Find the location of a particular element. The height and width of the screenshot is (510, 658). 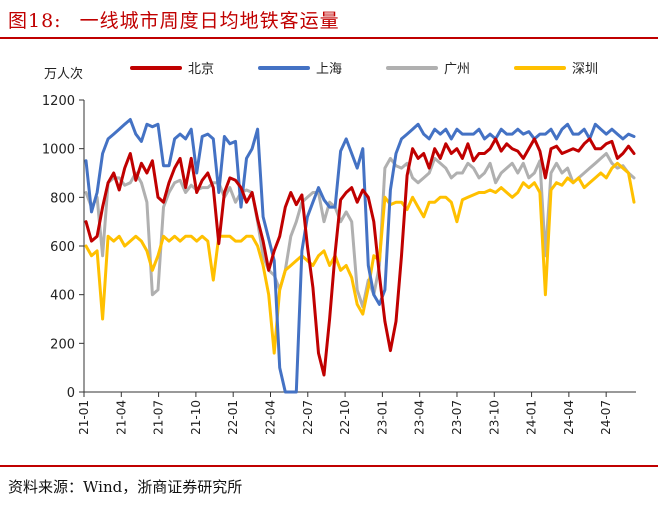

legend-swatch-shanghai is located at coordinates (284, 67).